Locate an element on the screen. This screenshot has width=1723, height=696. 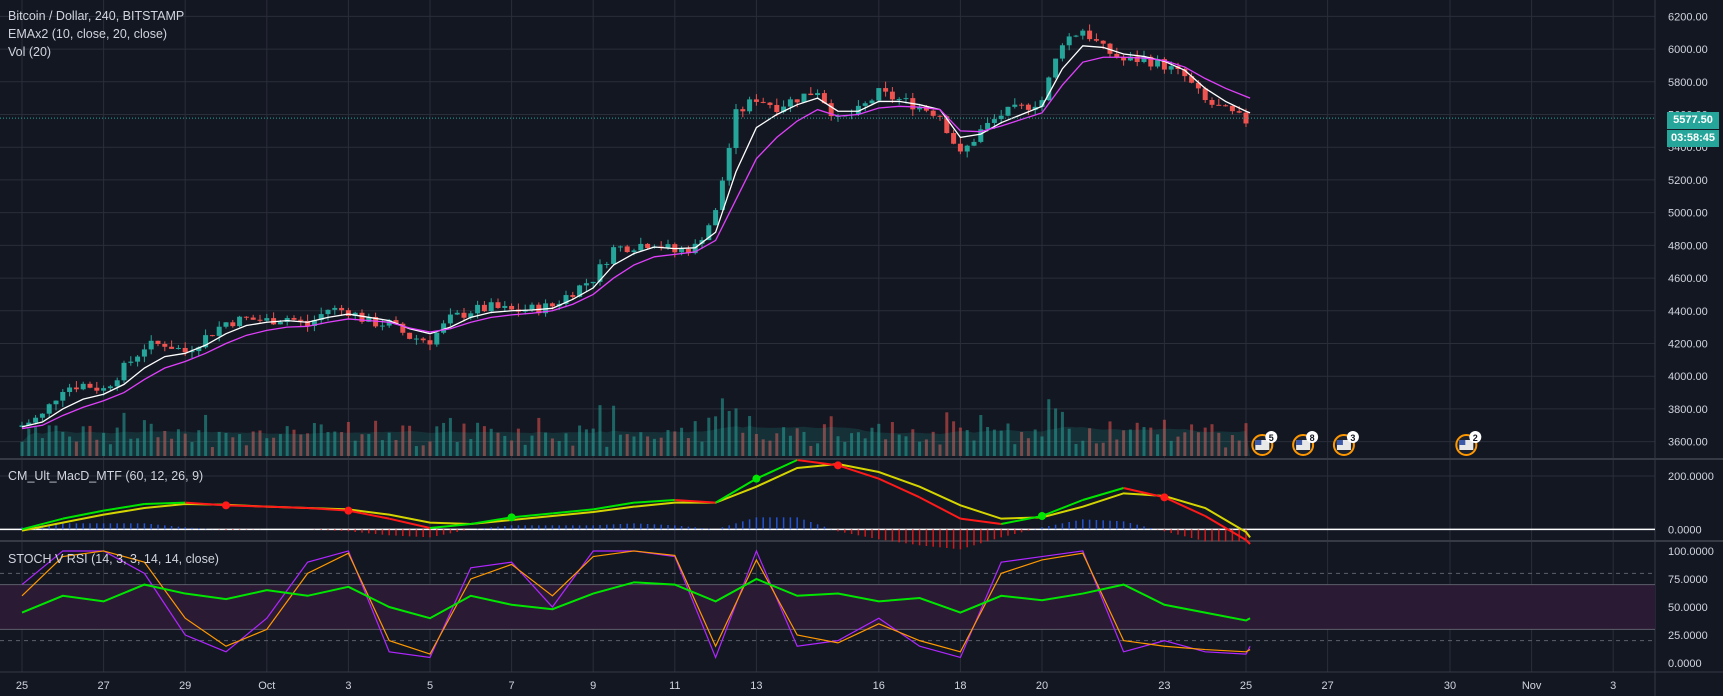
event-count-label: 8 is located at coordinates (1312, 438).